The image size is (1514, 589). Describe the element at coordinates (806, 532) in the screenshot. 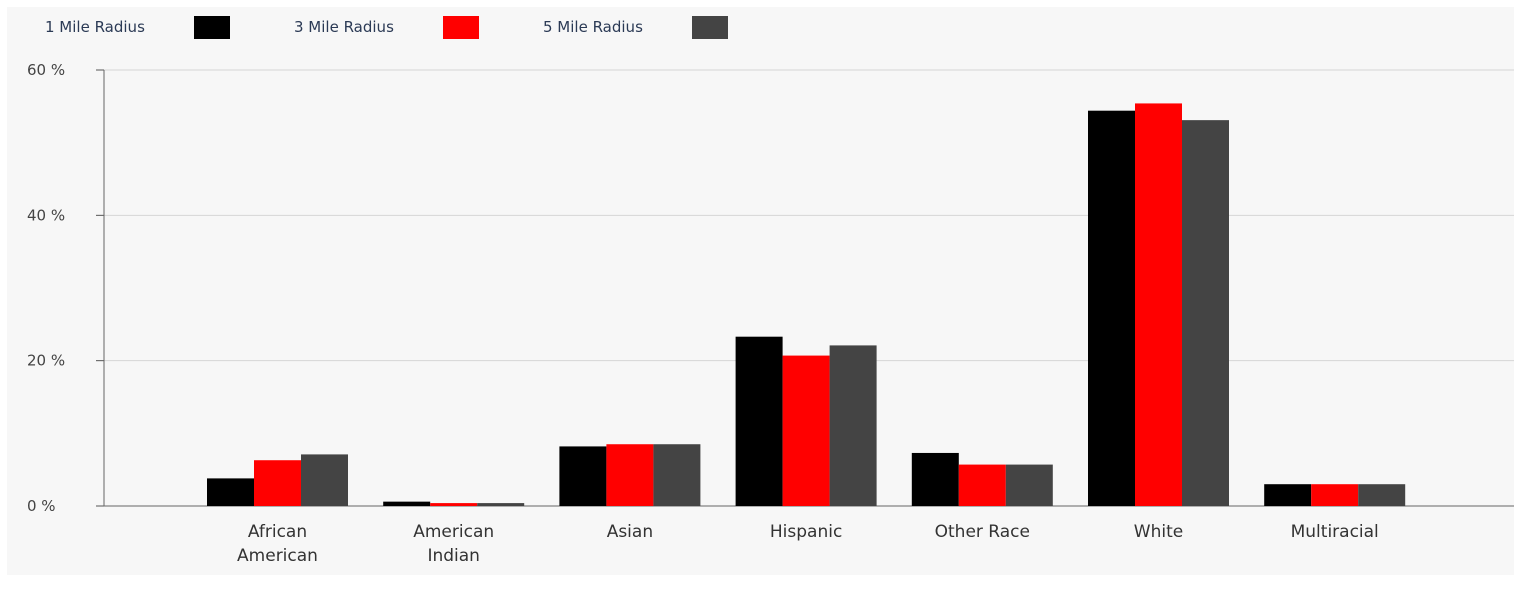

I see `x-tick-label: Hispanic` at that location.